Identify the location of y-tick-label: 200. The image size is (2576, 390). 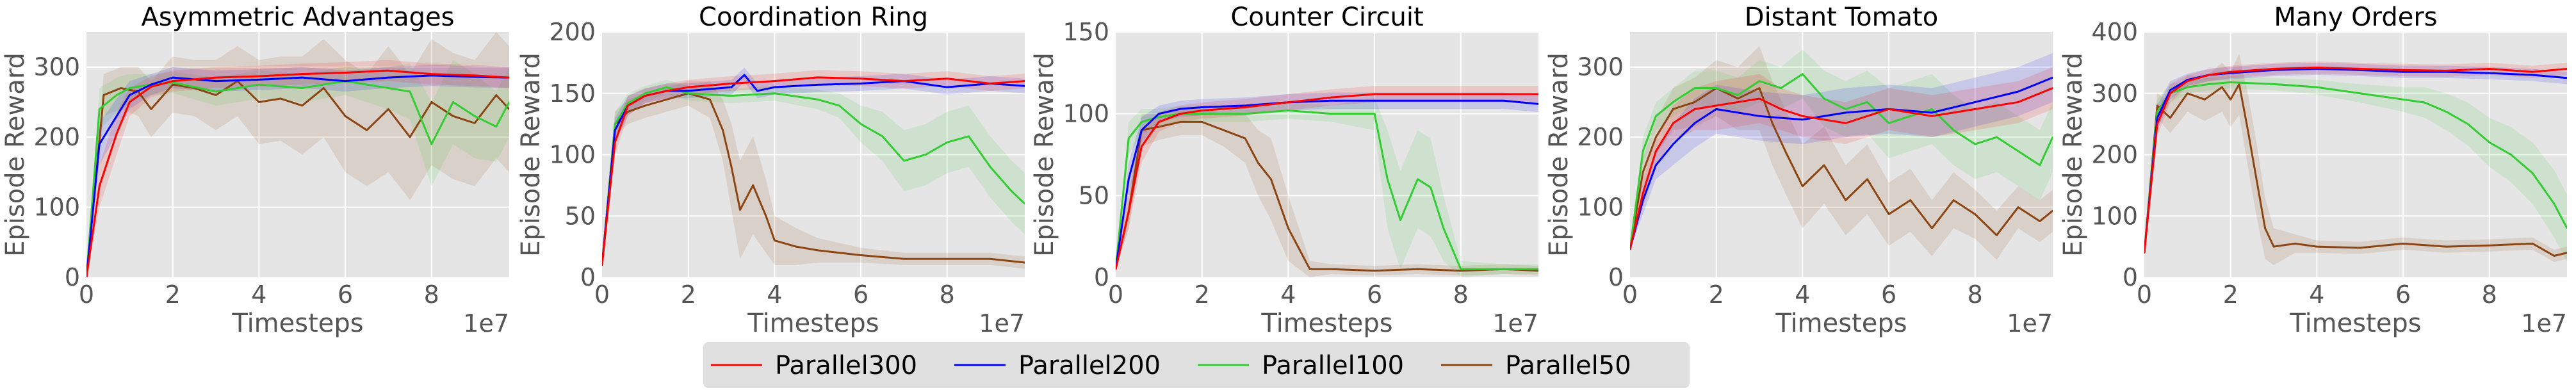
(2114, 155).